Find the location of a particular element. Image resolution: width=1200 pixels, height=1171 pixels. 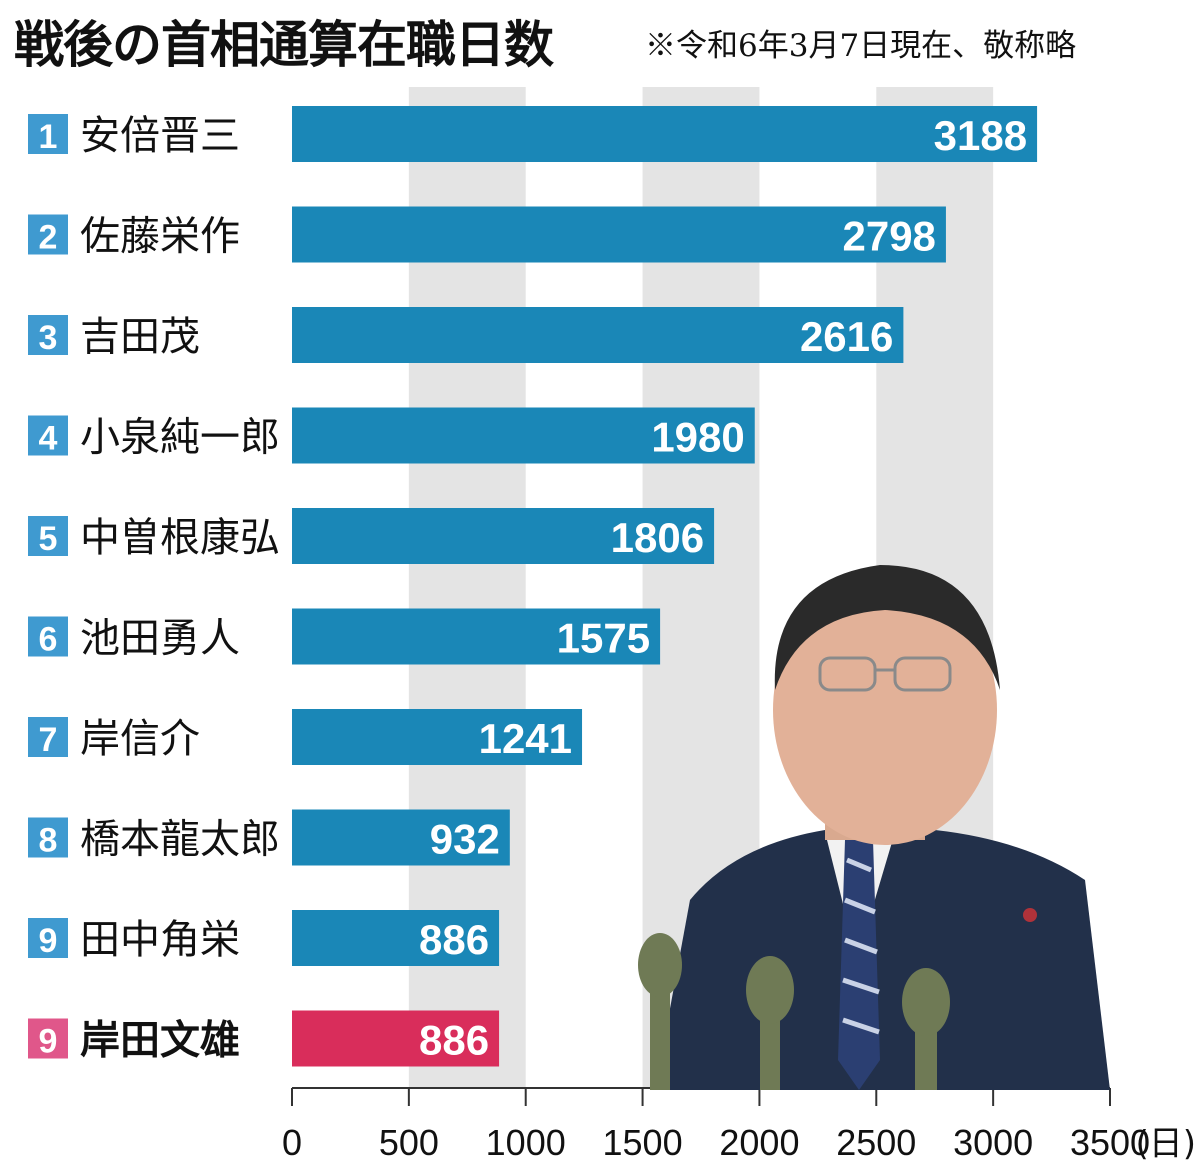

rank-number: 3 is located at coordinates (48, 338).